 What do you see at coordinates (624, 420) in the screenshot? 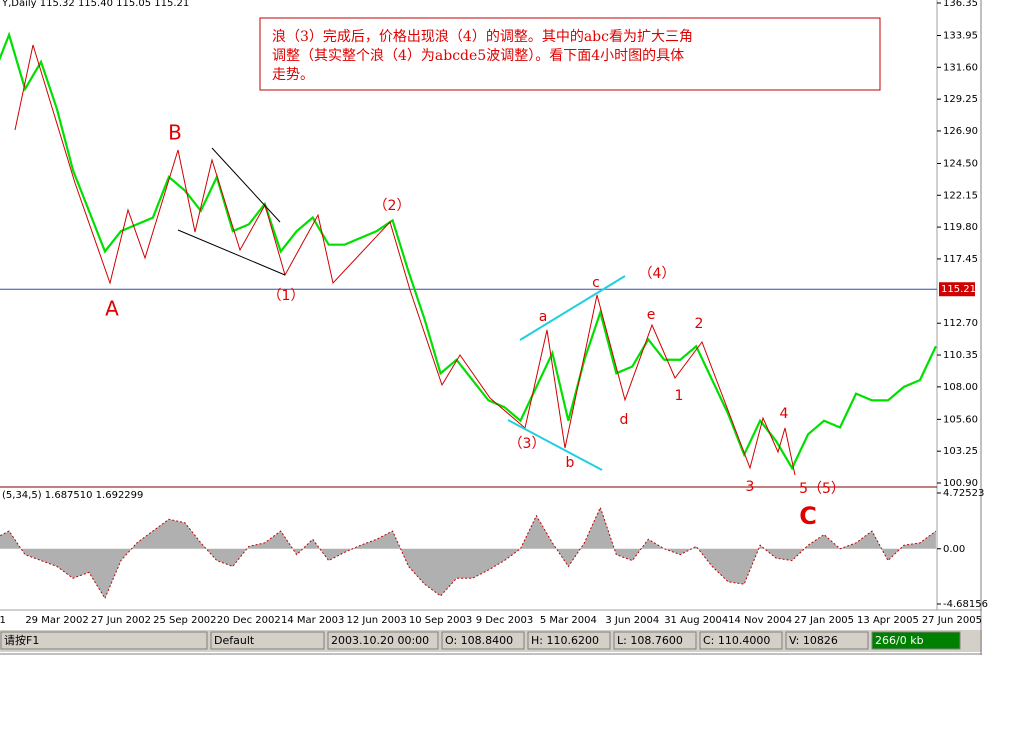
I see `wave-label: d` at bounding box center [624, 420].